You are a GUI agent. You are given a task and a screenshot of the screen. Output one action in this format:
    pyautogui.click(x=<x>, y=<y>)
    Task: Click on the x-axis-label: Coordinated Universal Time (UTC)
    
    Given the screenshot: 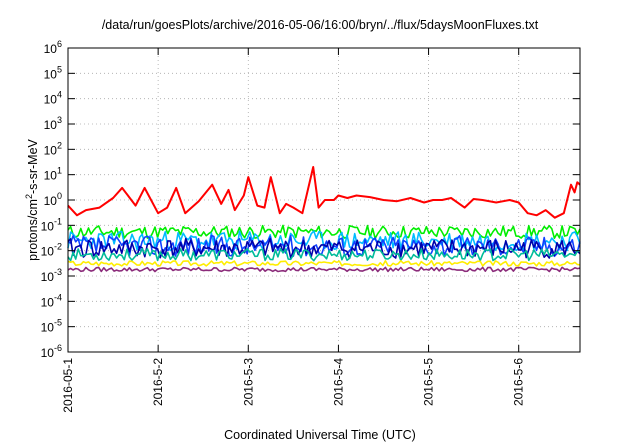 What is the action you would take?
    pyautogui.click(x=320, y=435)
    